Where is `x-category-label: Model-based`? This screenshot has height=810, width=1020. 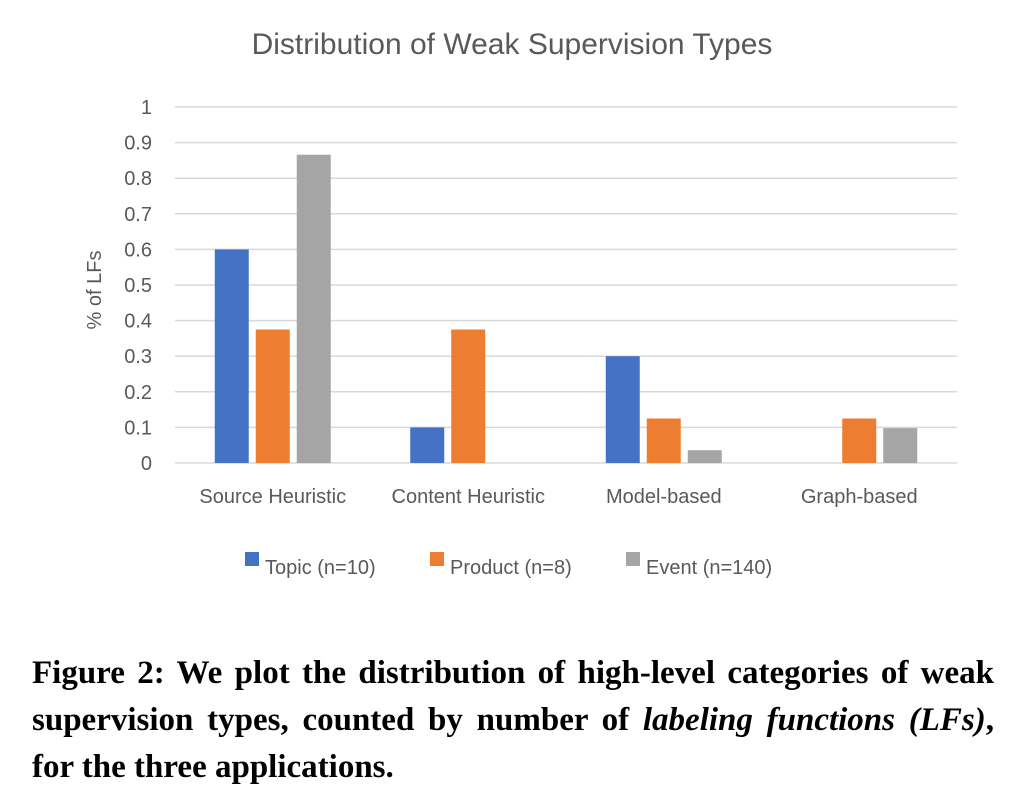
x-category-label: Model-based is located at coordinates (664, 497).